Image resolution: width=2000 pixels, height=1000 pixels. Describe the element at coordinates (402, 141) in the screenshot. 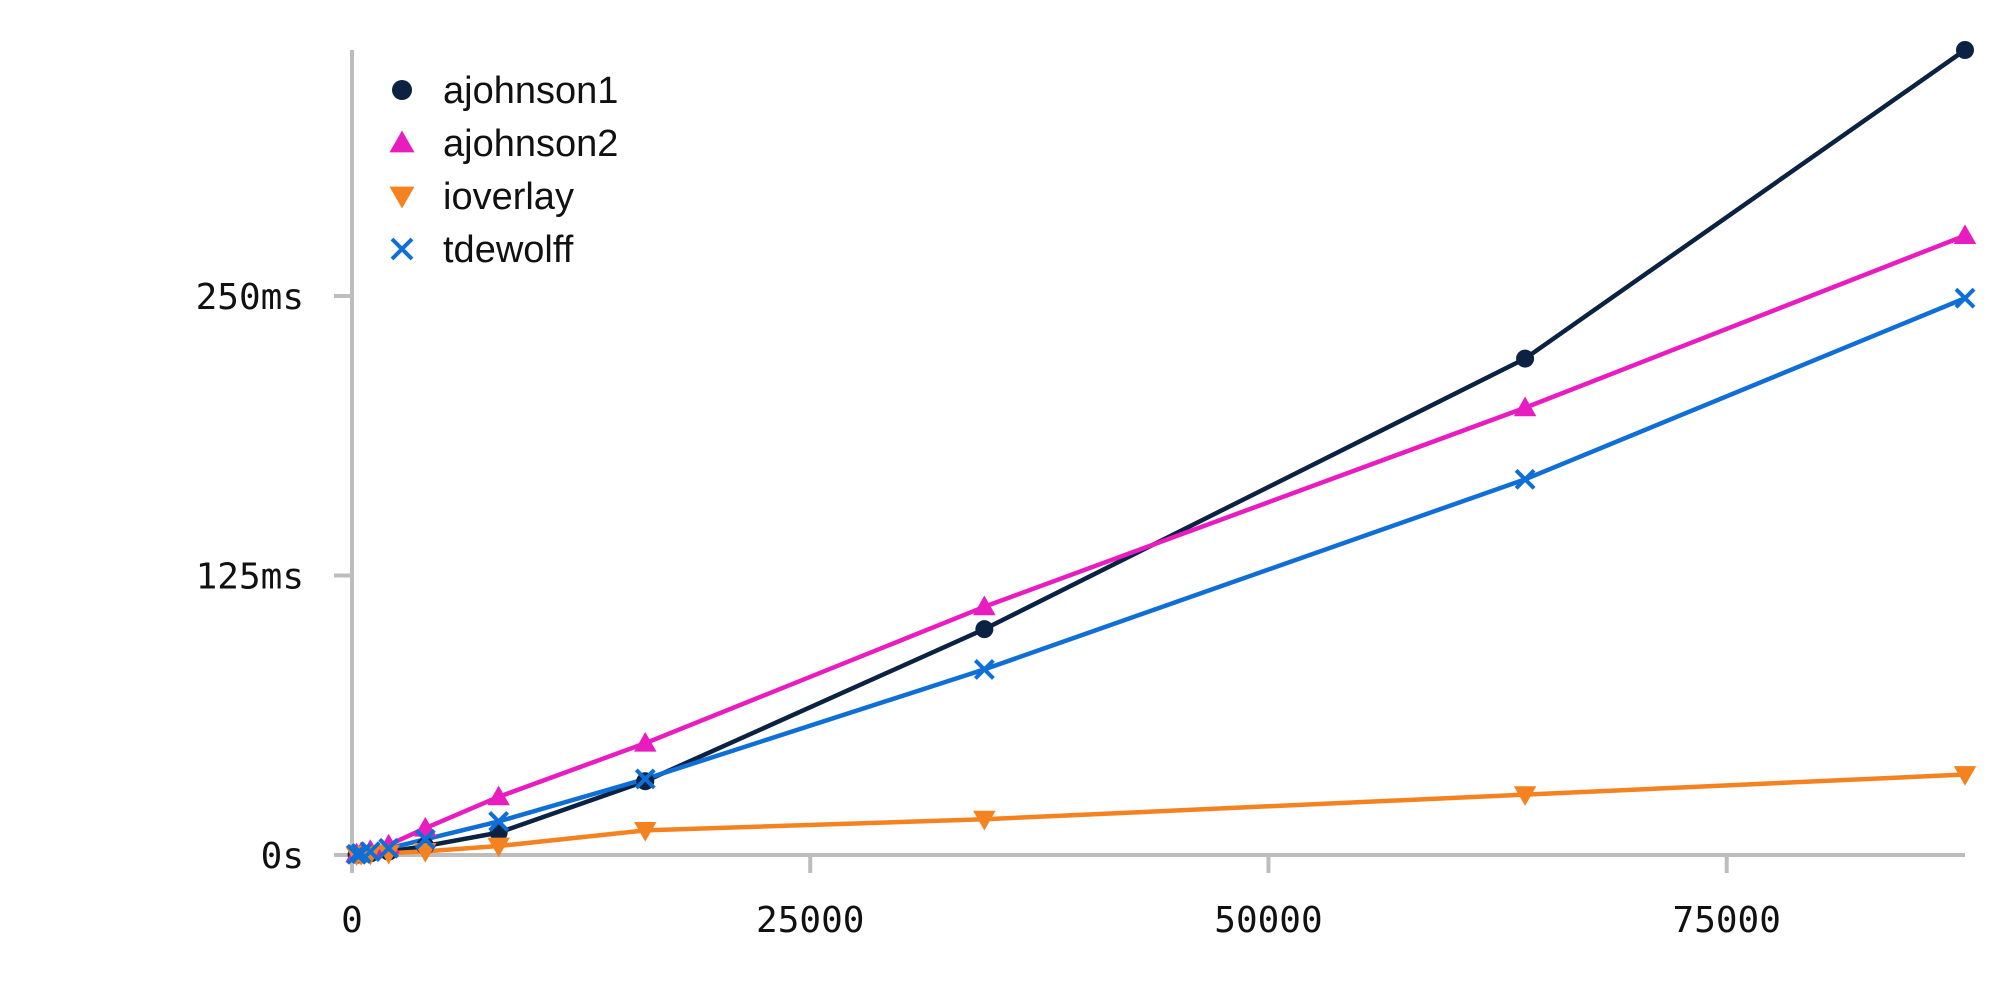

I see `legend-marker-ajohnson2` at that location.